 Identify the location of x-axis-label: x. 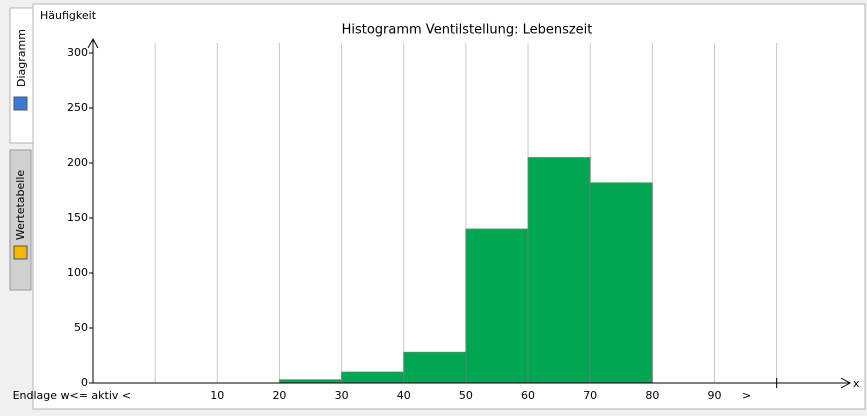
(856, 383).